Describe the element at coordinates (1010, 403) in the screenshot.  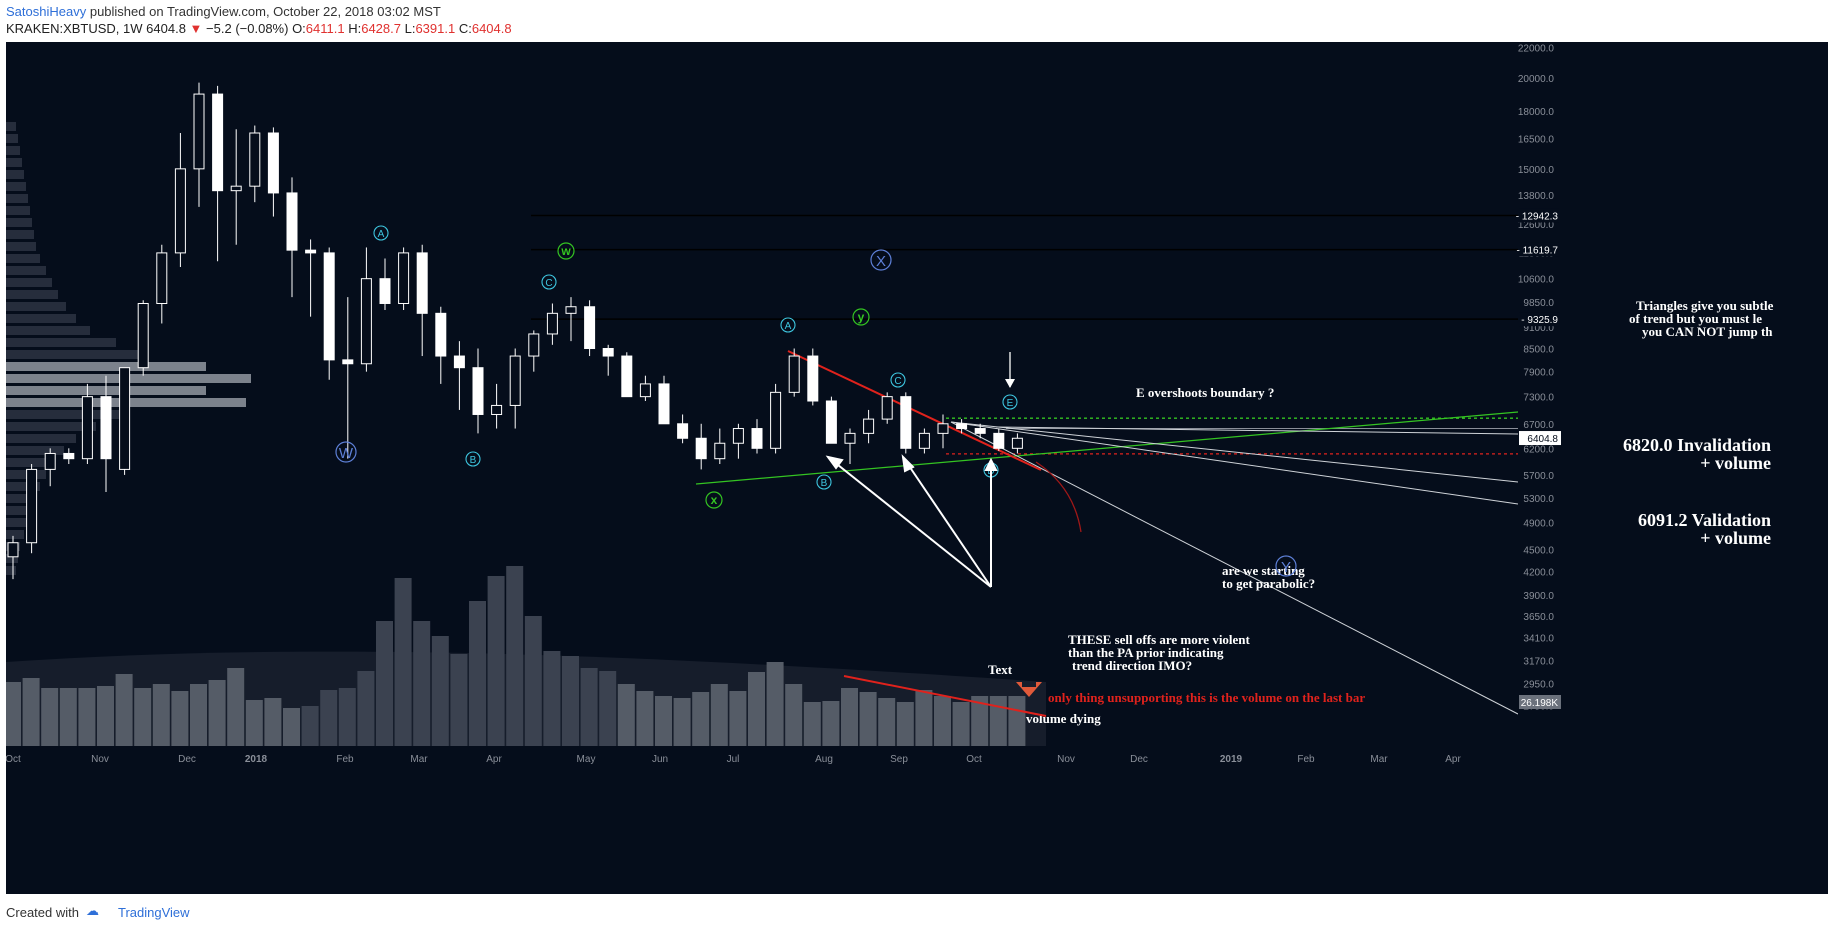
I see `wave-label-E2: E` at that location.